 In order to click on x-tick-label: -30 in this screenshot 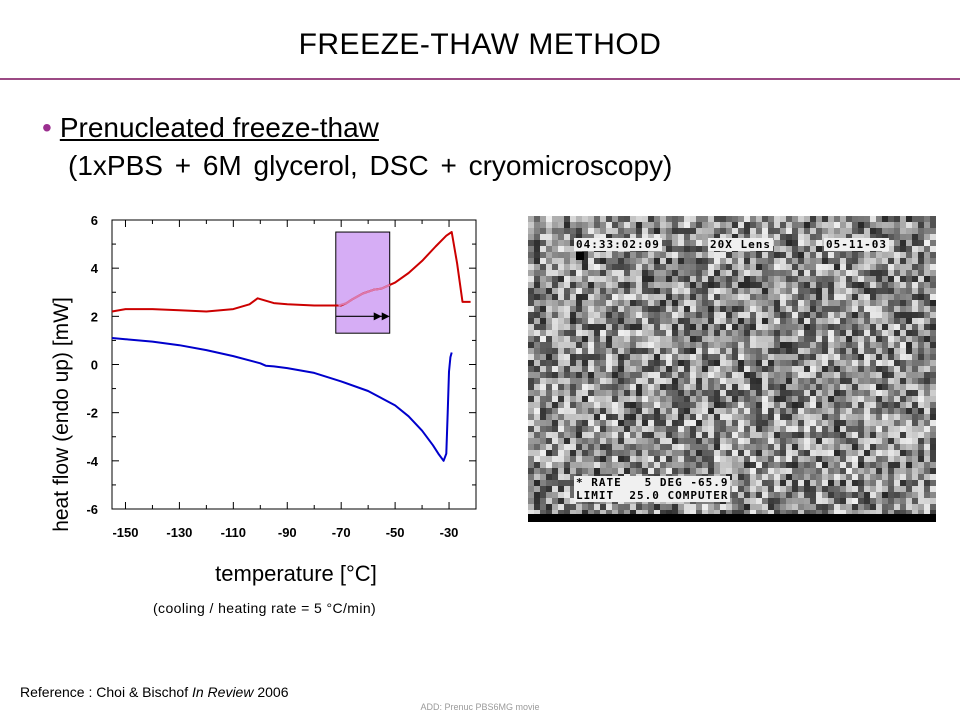, I will do `click(449, 532)`.